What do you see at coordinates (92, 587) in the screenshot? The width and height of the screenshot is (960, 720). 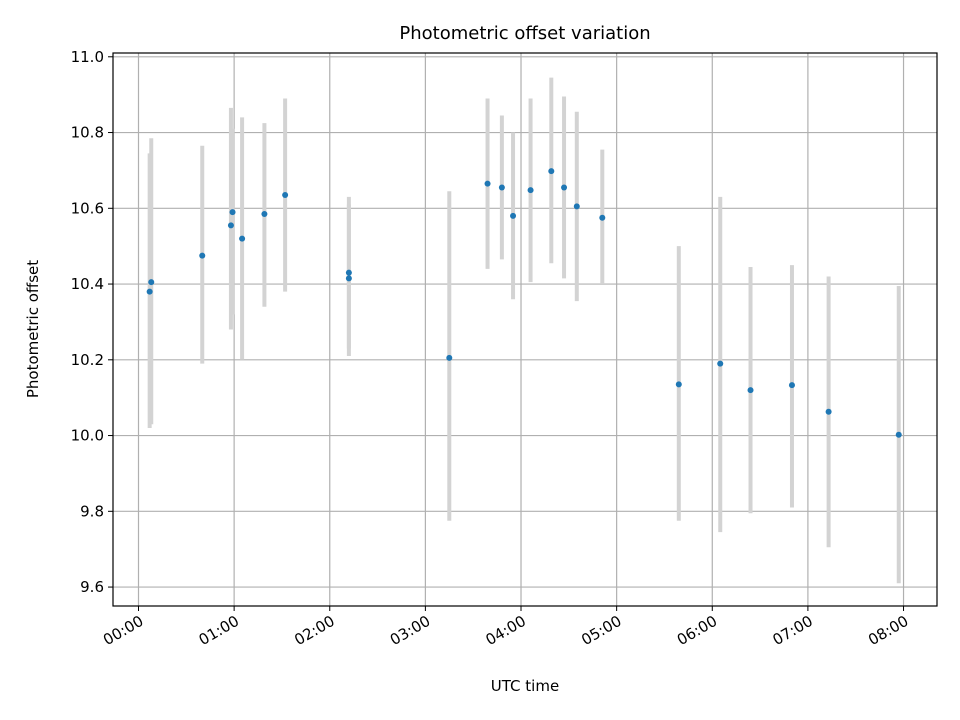 I see `y-tick-label: 9.6` at bounding box center [92, 587].